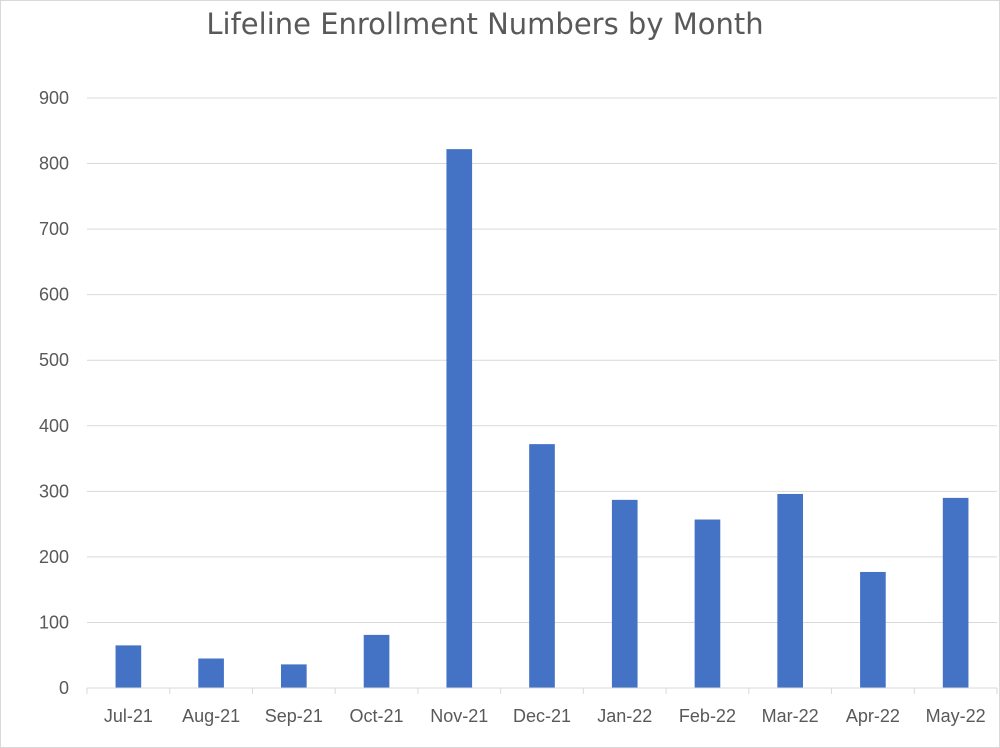 The image size is (1000, 748). What do you see at coordinates (211, 716) in the screenshot?
I see `x-tick-label-Aug-21: Aug-21` at bounding box center [211, 716].